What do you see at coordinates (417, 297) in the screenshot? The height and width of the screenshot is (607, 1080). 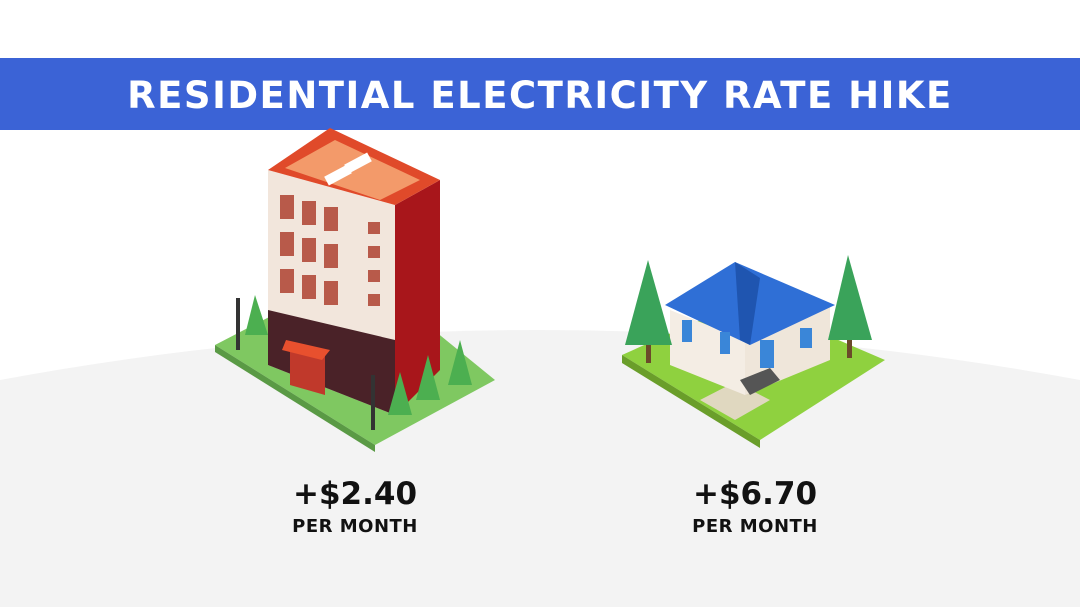 I see `building-side` at bounding box center [417, 297].